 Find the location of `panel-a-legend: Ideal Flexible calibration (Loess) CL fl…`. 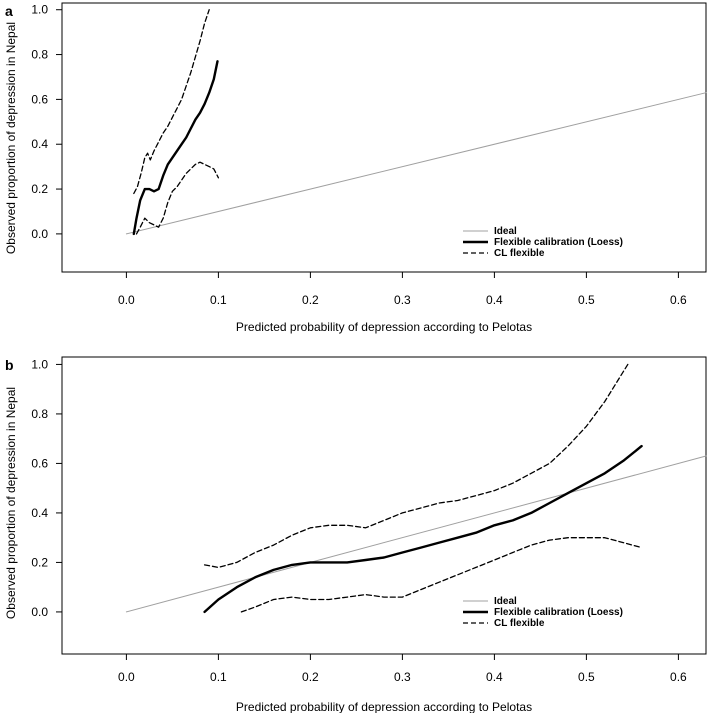

panel-a-legend: Ideal Flexible calibration (Loess) CL fl… is located at coordinates (543, 242).